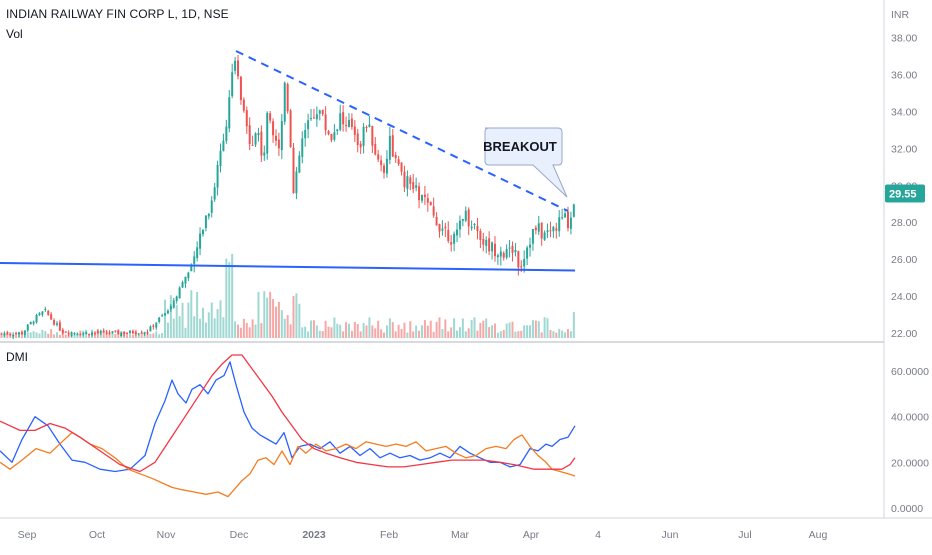 The image size is (932, 555). I want to click on time-tick-label: Oct, so click(97, 535).